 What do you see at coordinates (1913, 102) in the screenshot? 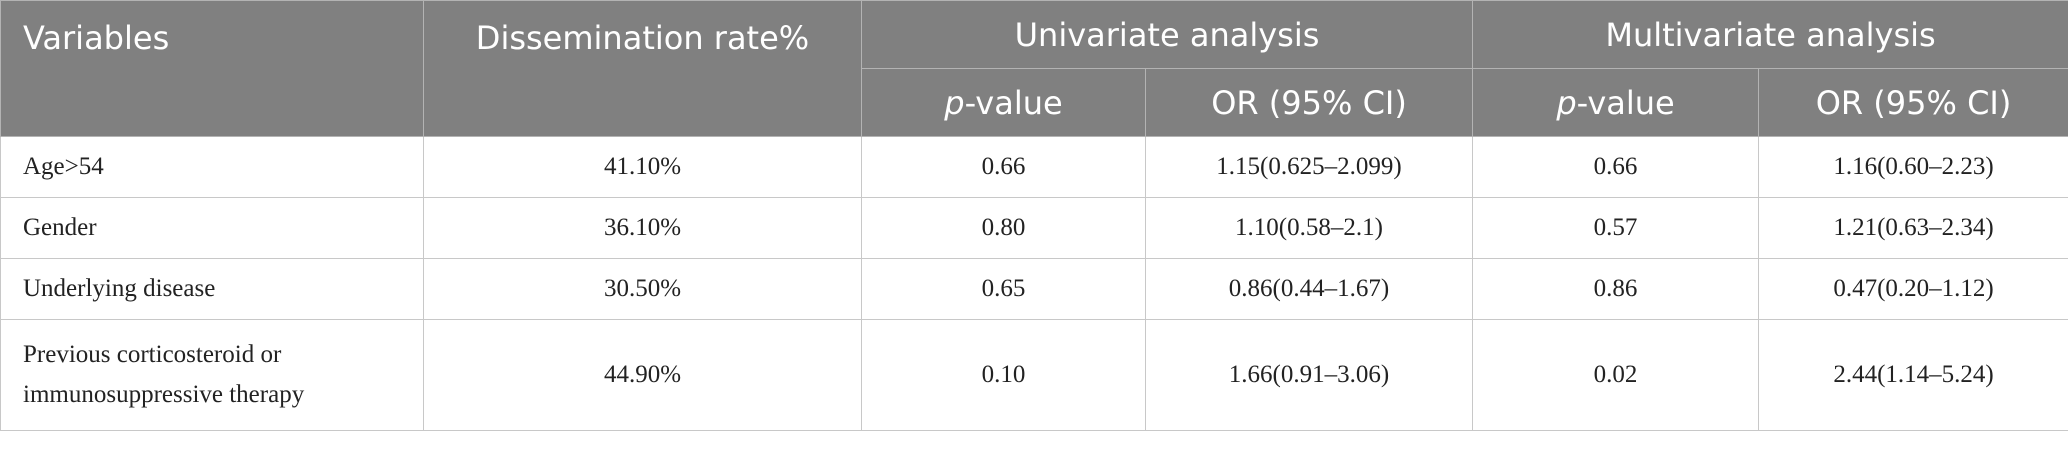
I see `header-multi-or: OR (95% CI)` at bounding box center [1913, 102].